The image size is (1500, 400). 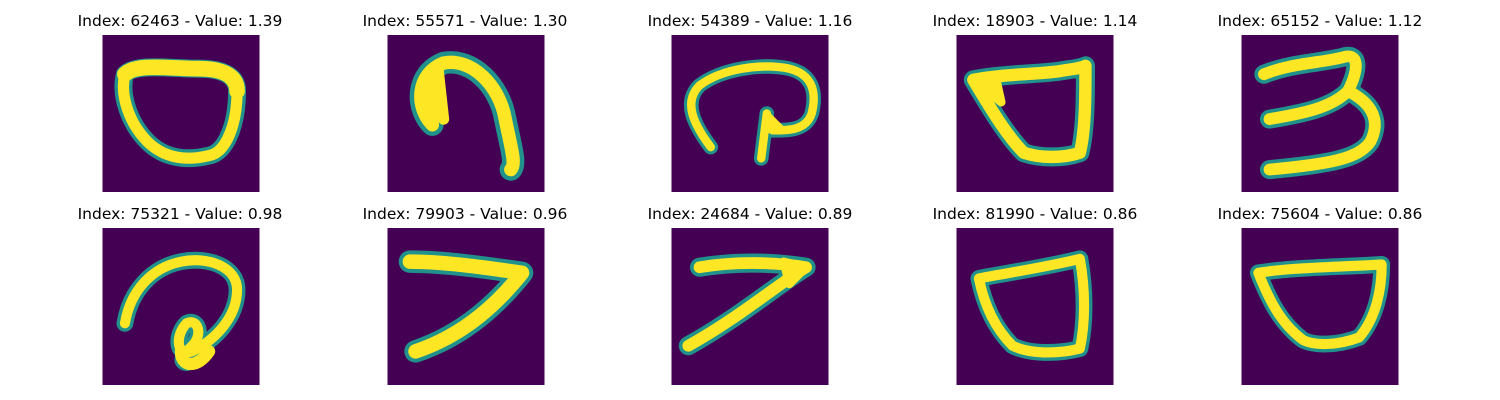 I want to click on tile-title-7: Index: 79903 - Value: 0.96, so click(x=465, y=214).